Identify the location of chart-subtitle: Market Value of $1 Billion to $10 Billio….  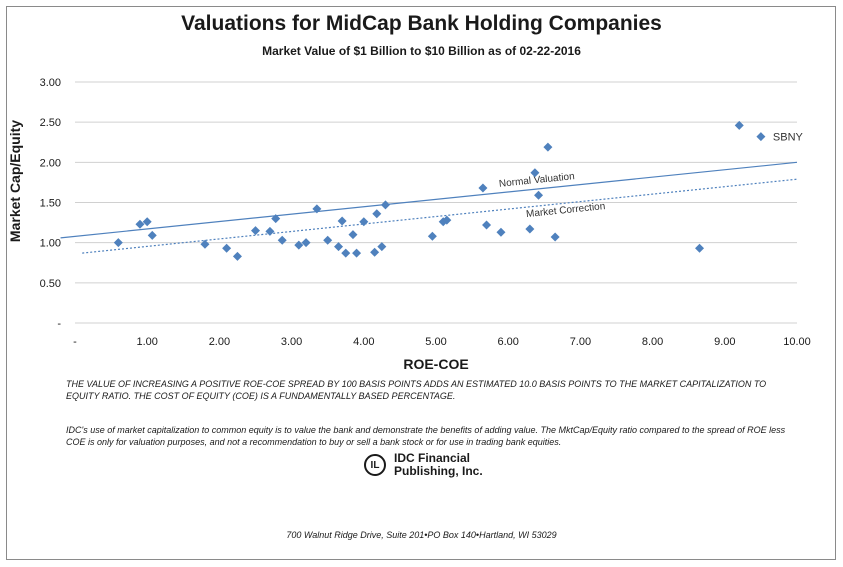
(421, 51).